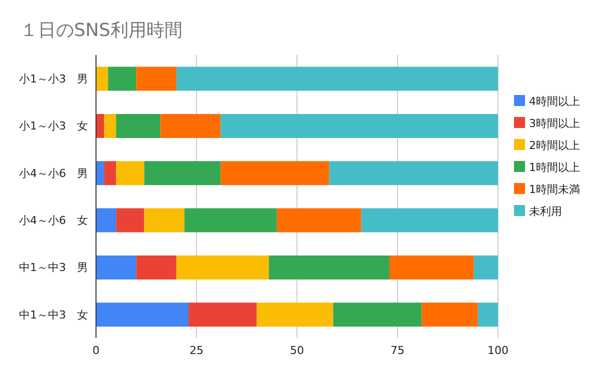 The width and height of the screenshot is (600, 371). Describe the element at coordinates (53, 173) in the screenshot. I see `y-tick-label: 小4～小6 男` at that location.